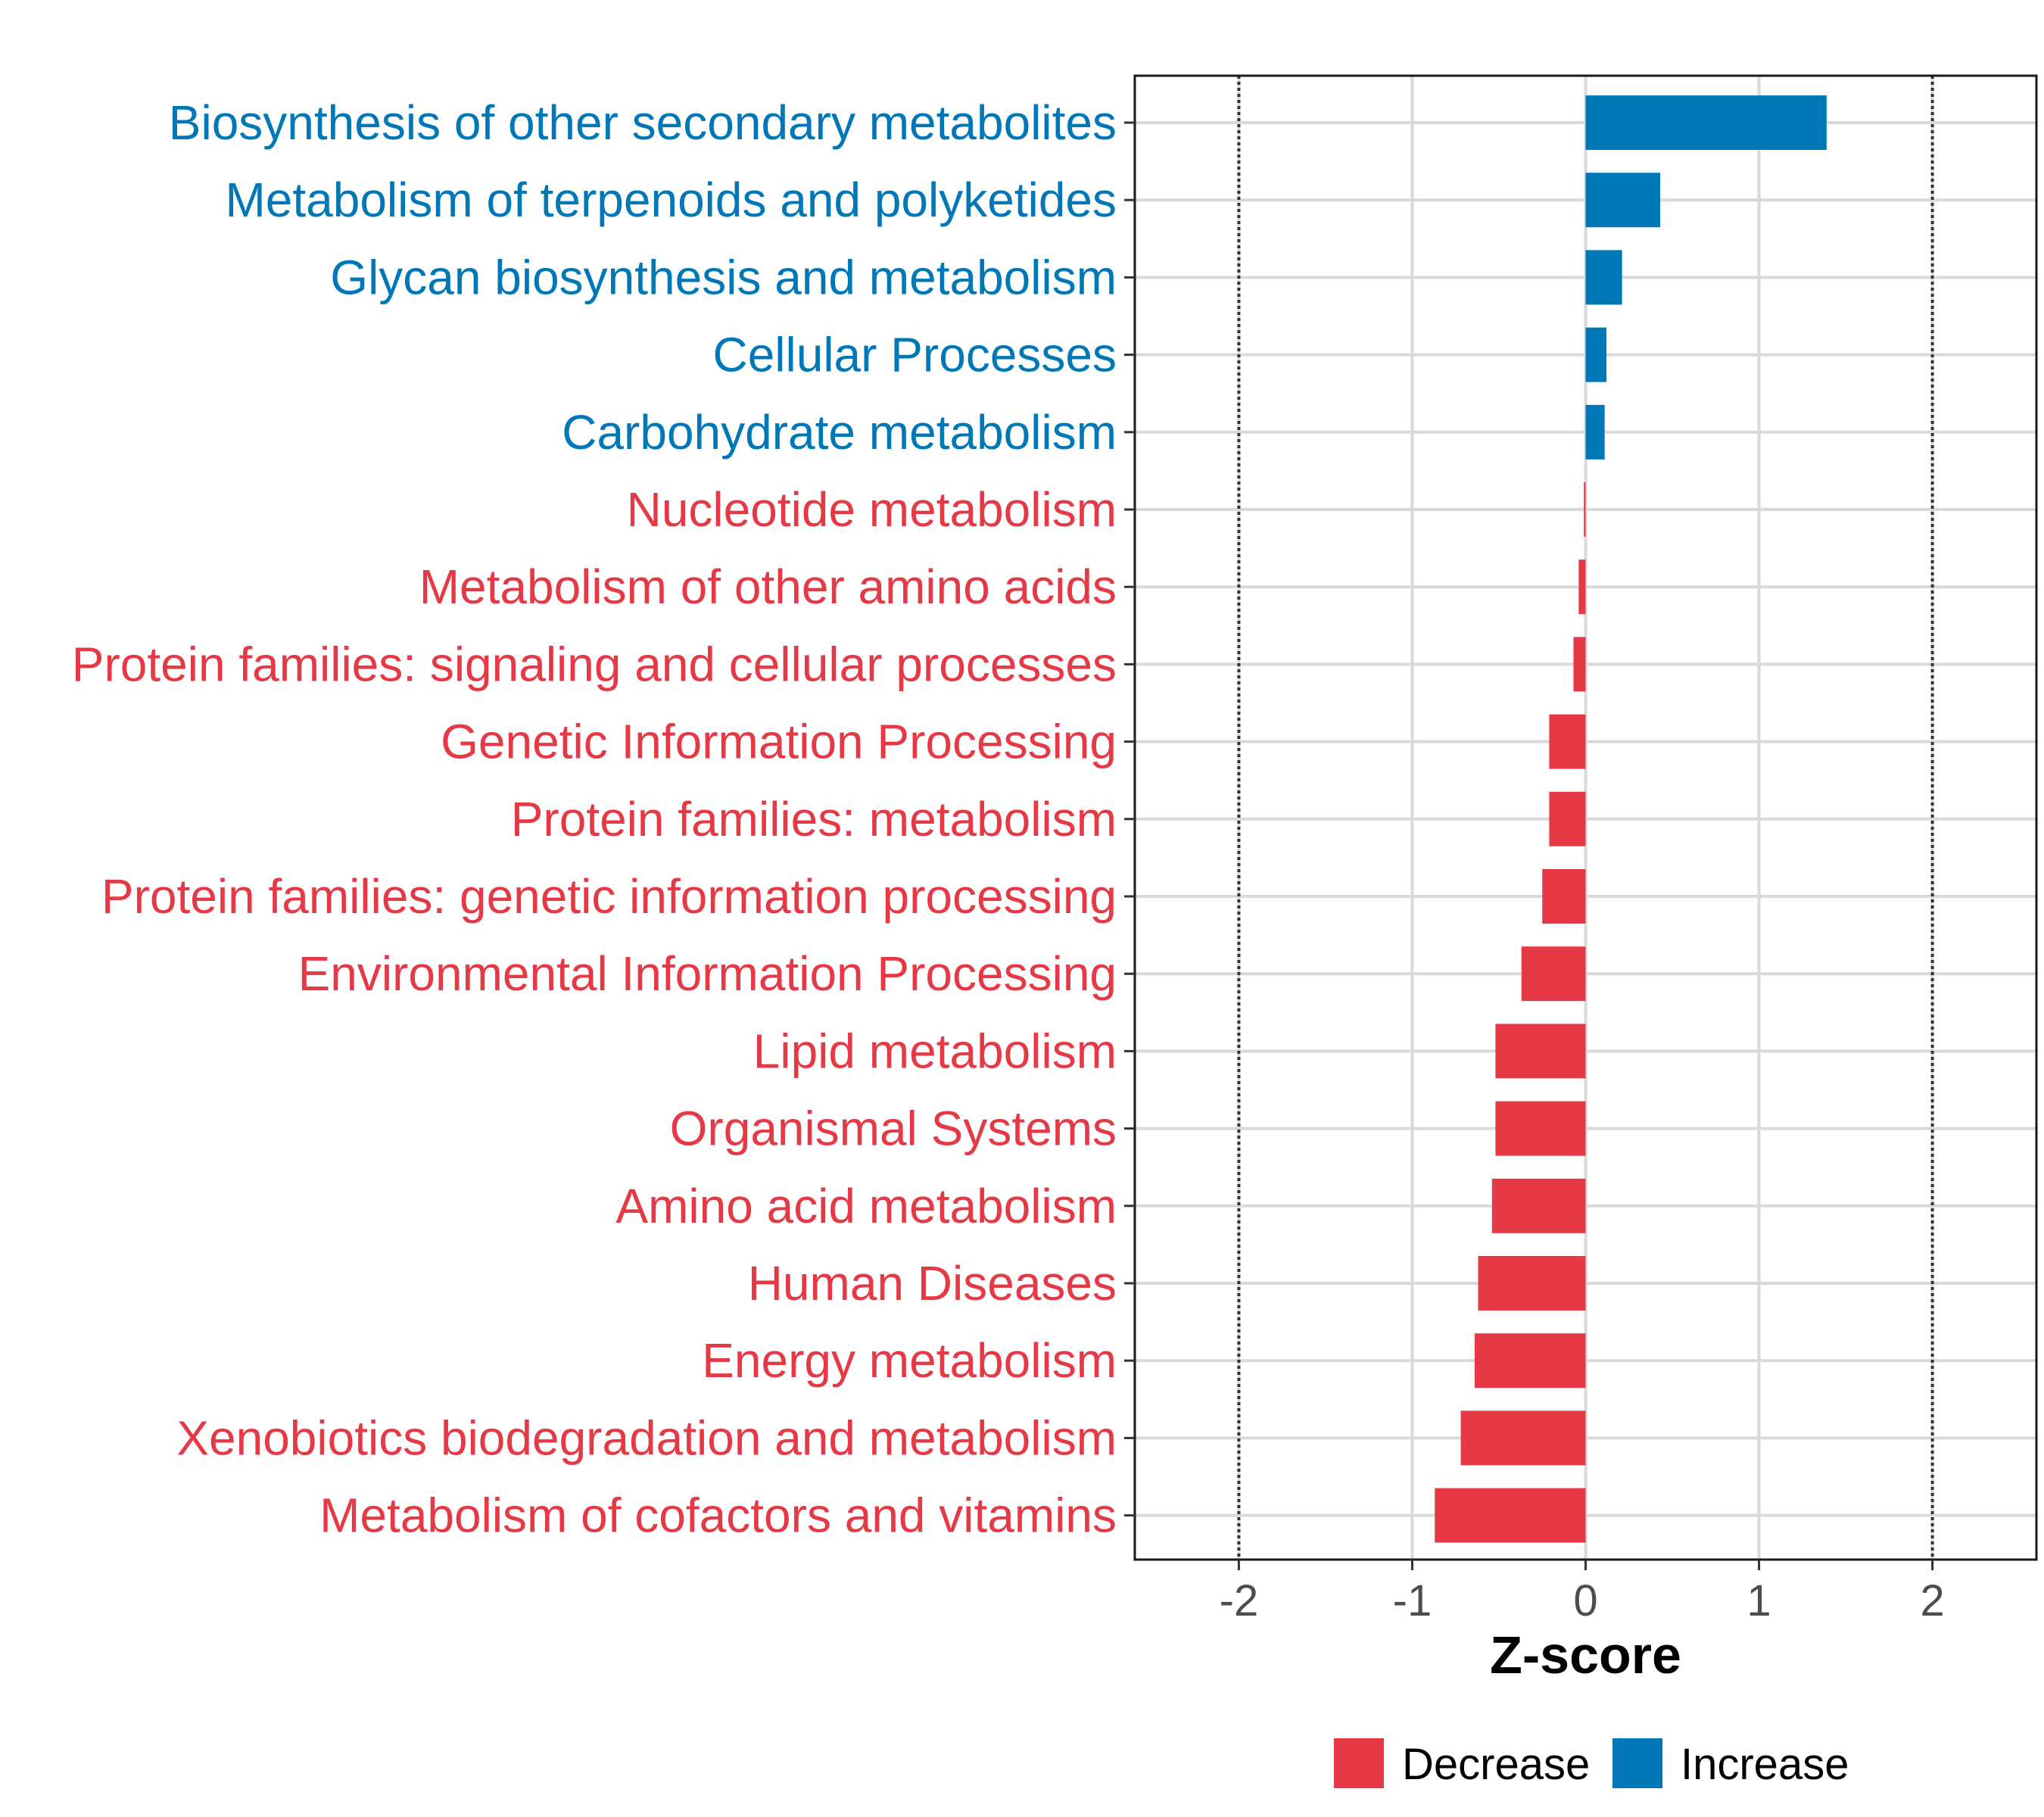 This screenshot has height=1817, width=2044. I want to click on x-axis-ticks: -2 -1 0 1 2, so click(1582, 1592).